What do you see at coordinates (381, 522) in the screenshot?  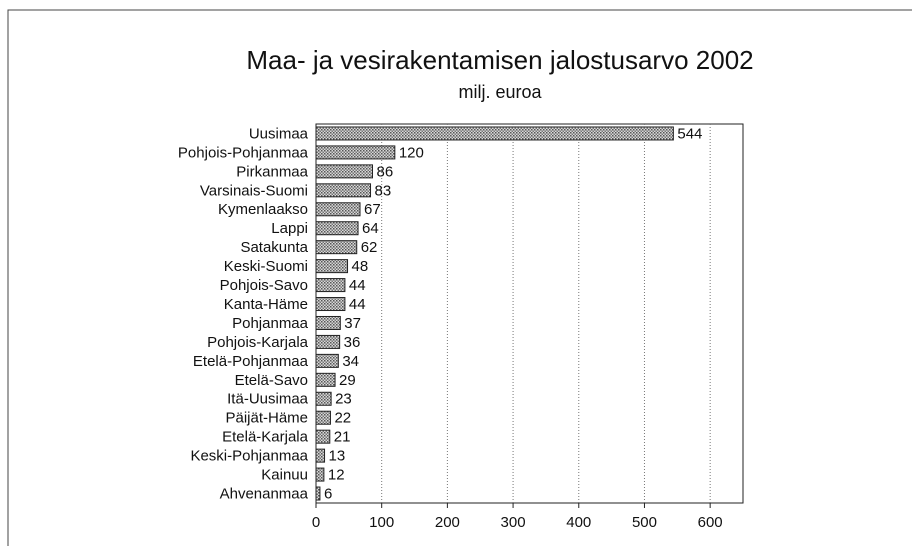 I see `x-tick-label: 100` at bounding box center [381, 522].